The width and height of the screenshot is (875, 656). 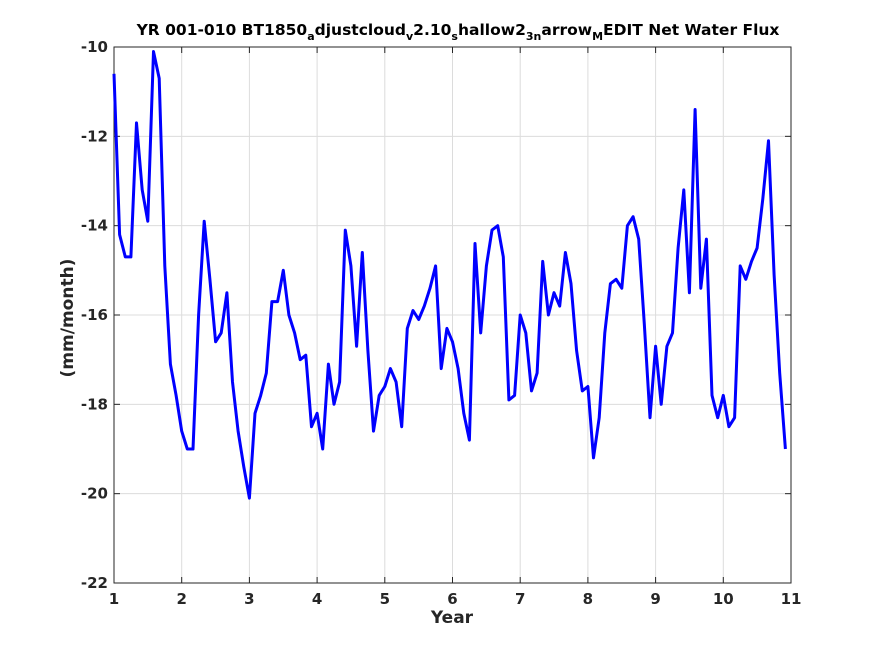 What do you see at coordinates (385, 599) in the screenshot?
I see `x-tick-label: 5` at bounding box center [385, 599].